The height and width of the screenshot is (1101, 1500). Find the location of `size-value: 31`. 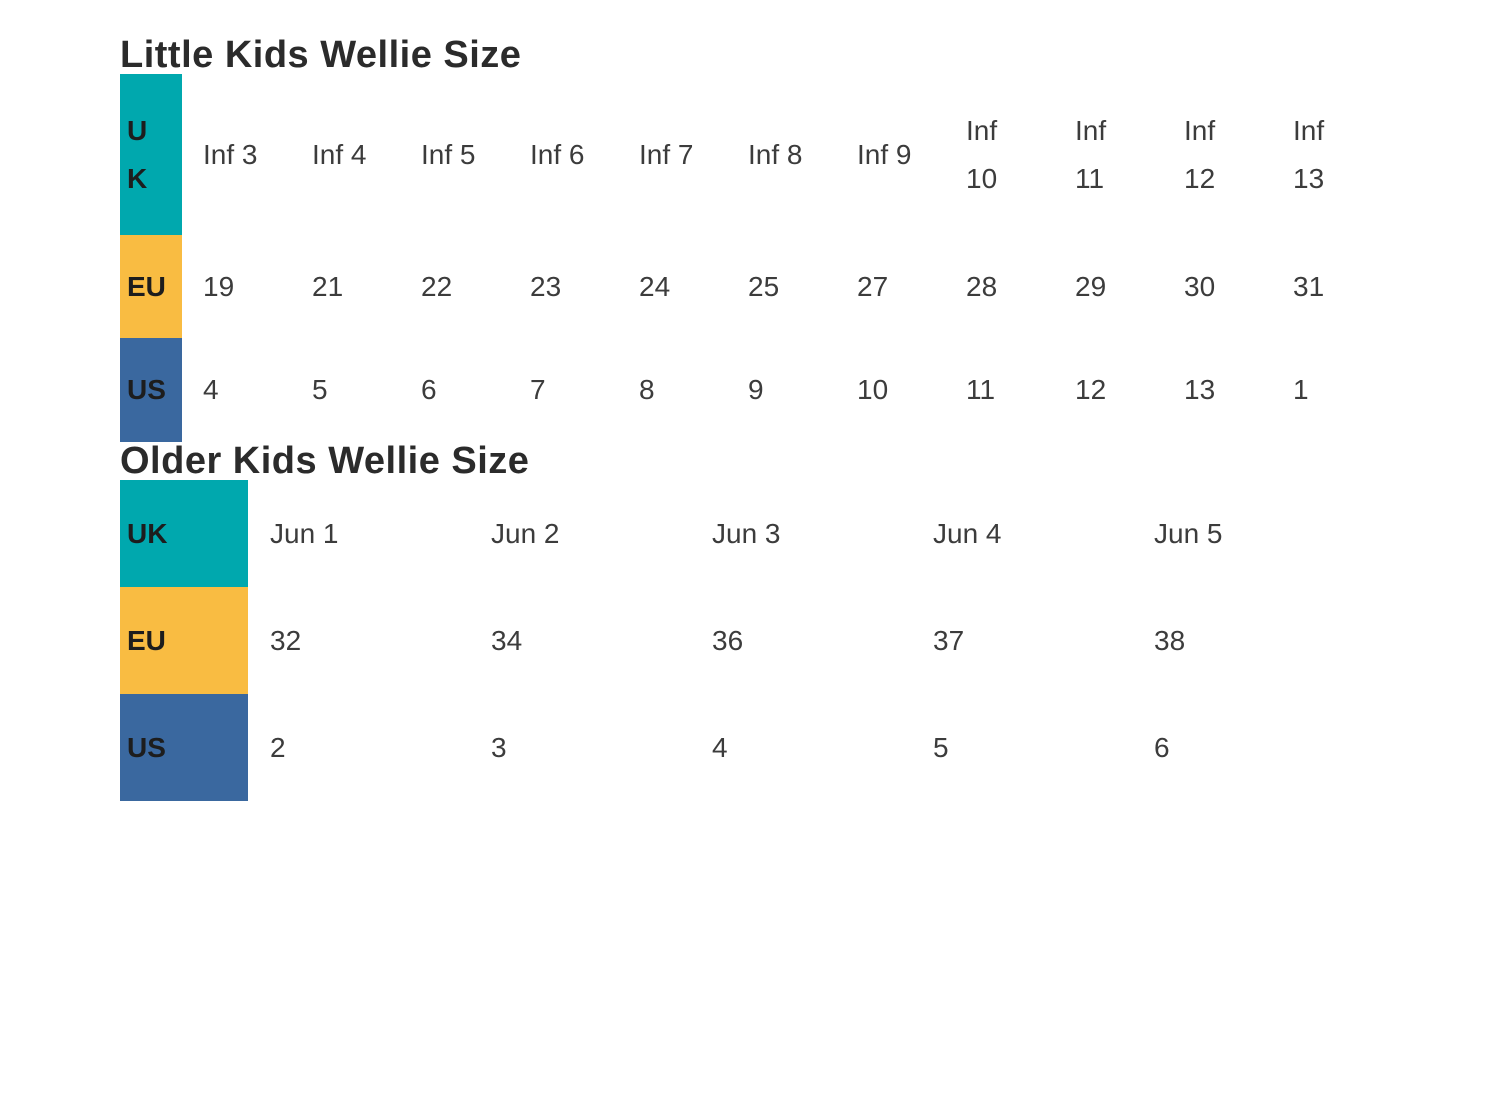

size-value: 31 is located at coordinates (1309, 286).